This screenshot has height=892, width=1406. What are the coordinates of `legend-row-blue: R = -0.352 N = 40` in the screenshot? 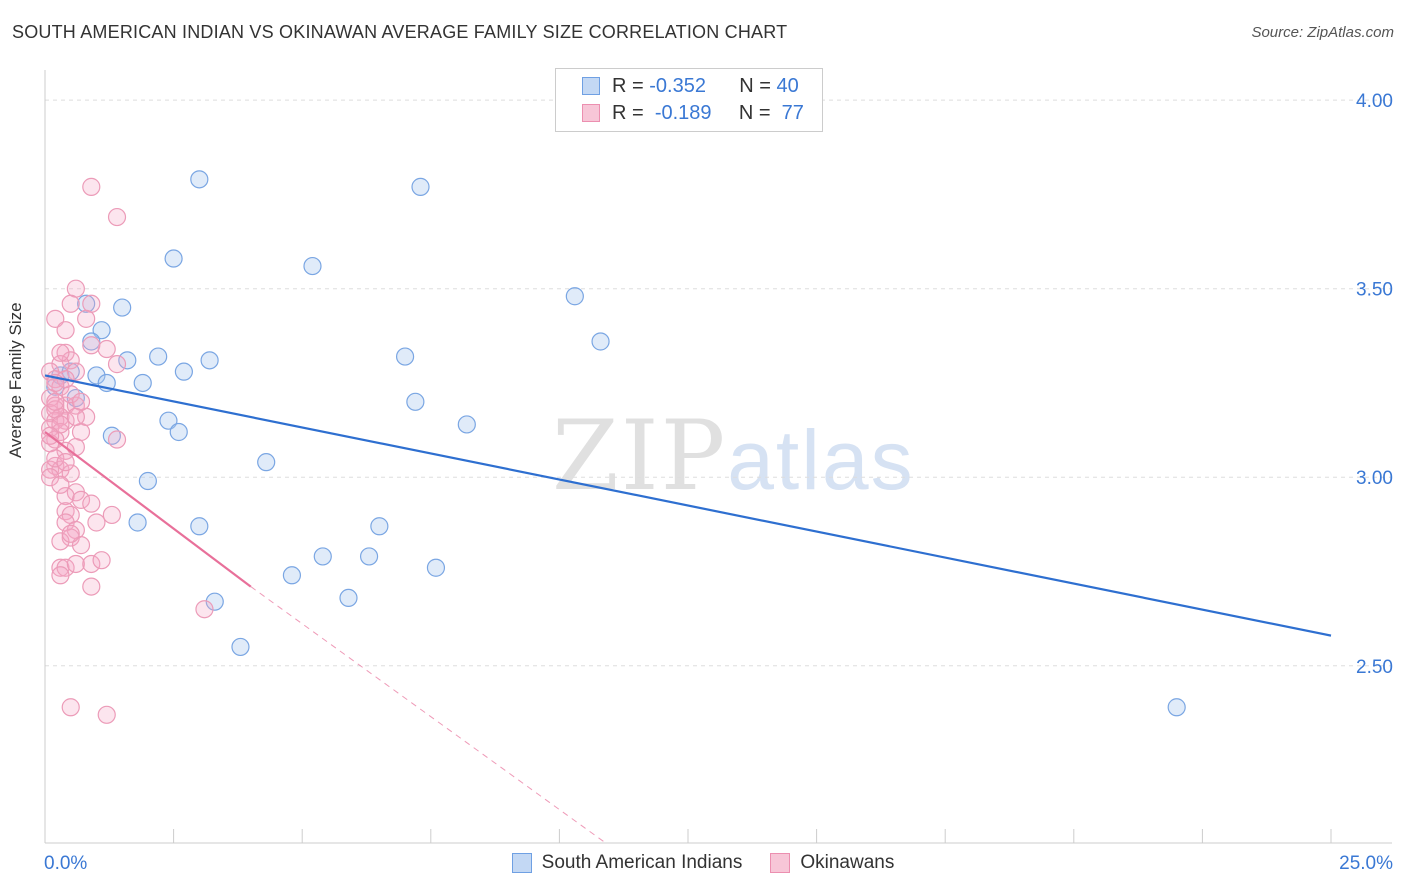 It's located at (677, 86).